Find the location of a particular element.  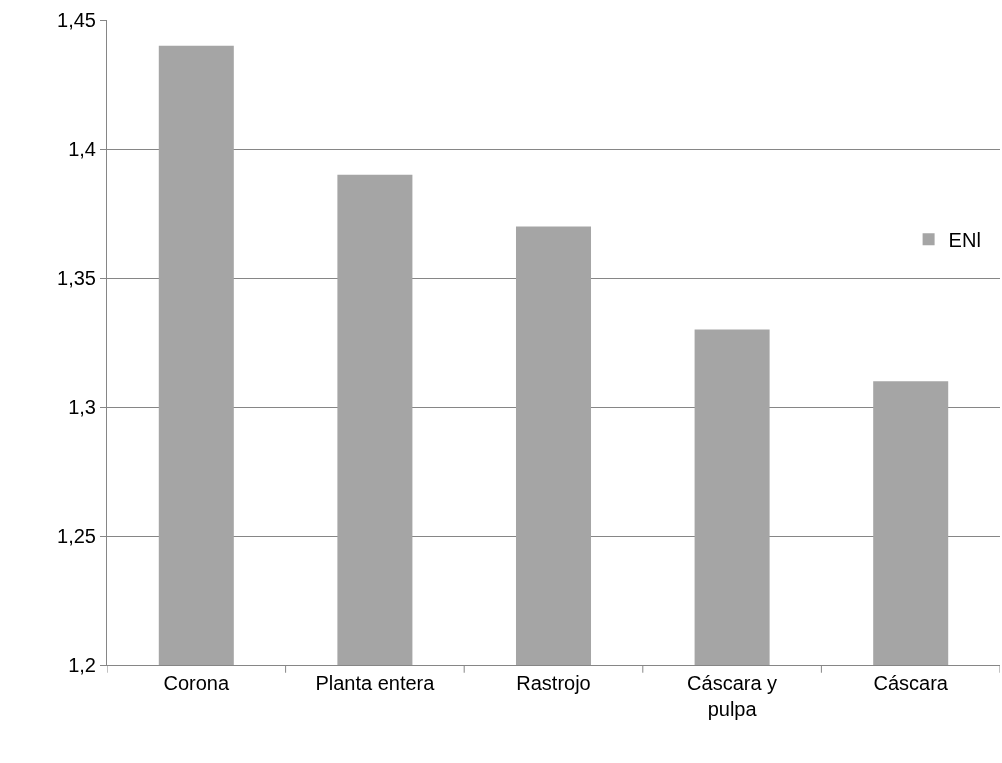

y-tick-label: 1,45 is located at coordinates (76, 20).